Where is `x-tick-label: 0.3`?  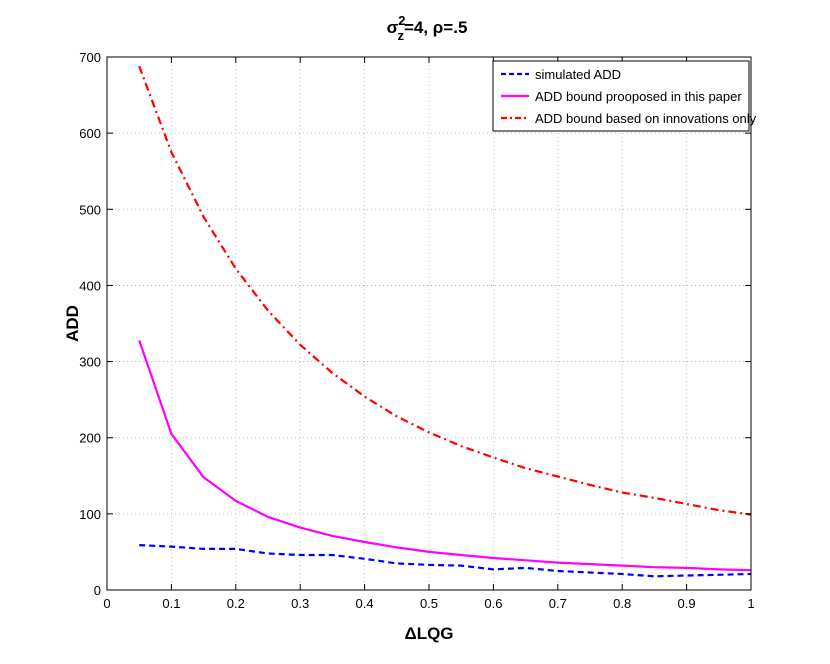
x-tick-label: 0.3 is located at coordinates (300, 603).